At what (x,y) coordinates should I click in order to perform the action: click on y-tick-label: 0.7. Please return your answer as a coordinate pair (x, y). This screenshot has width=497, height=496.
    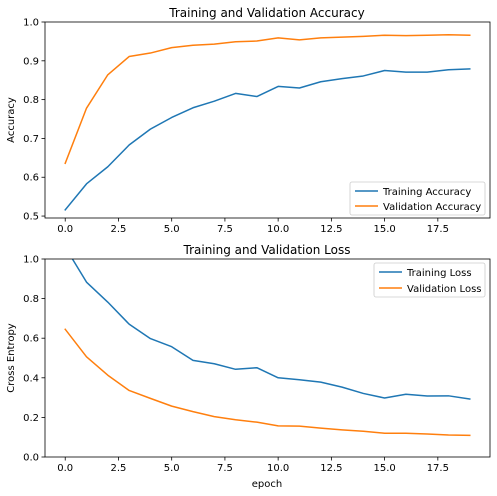
    Looking at the image, I should click on (31, 139).